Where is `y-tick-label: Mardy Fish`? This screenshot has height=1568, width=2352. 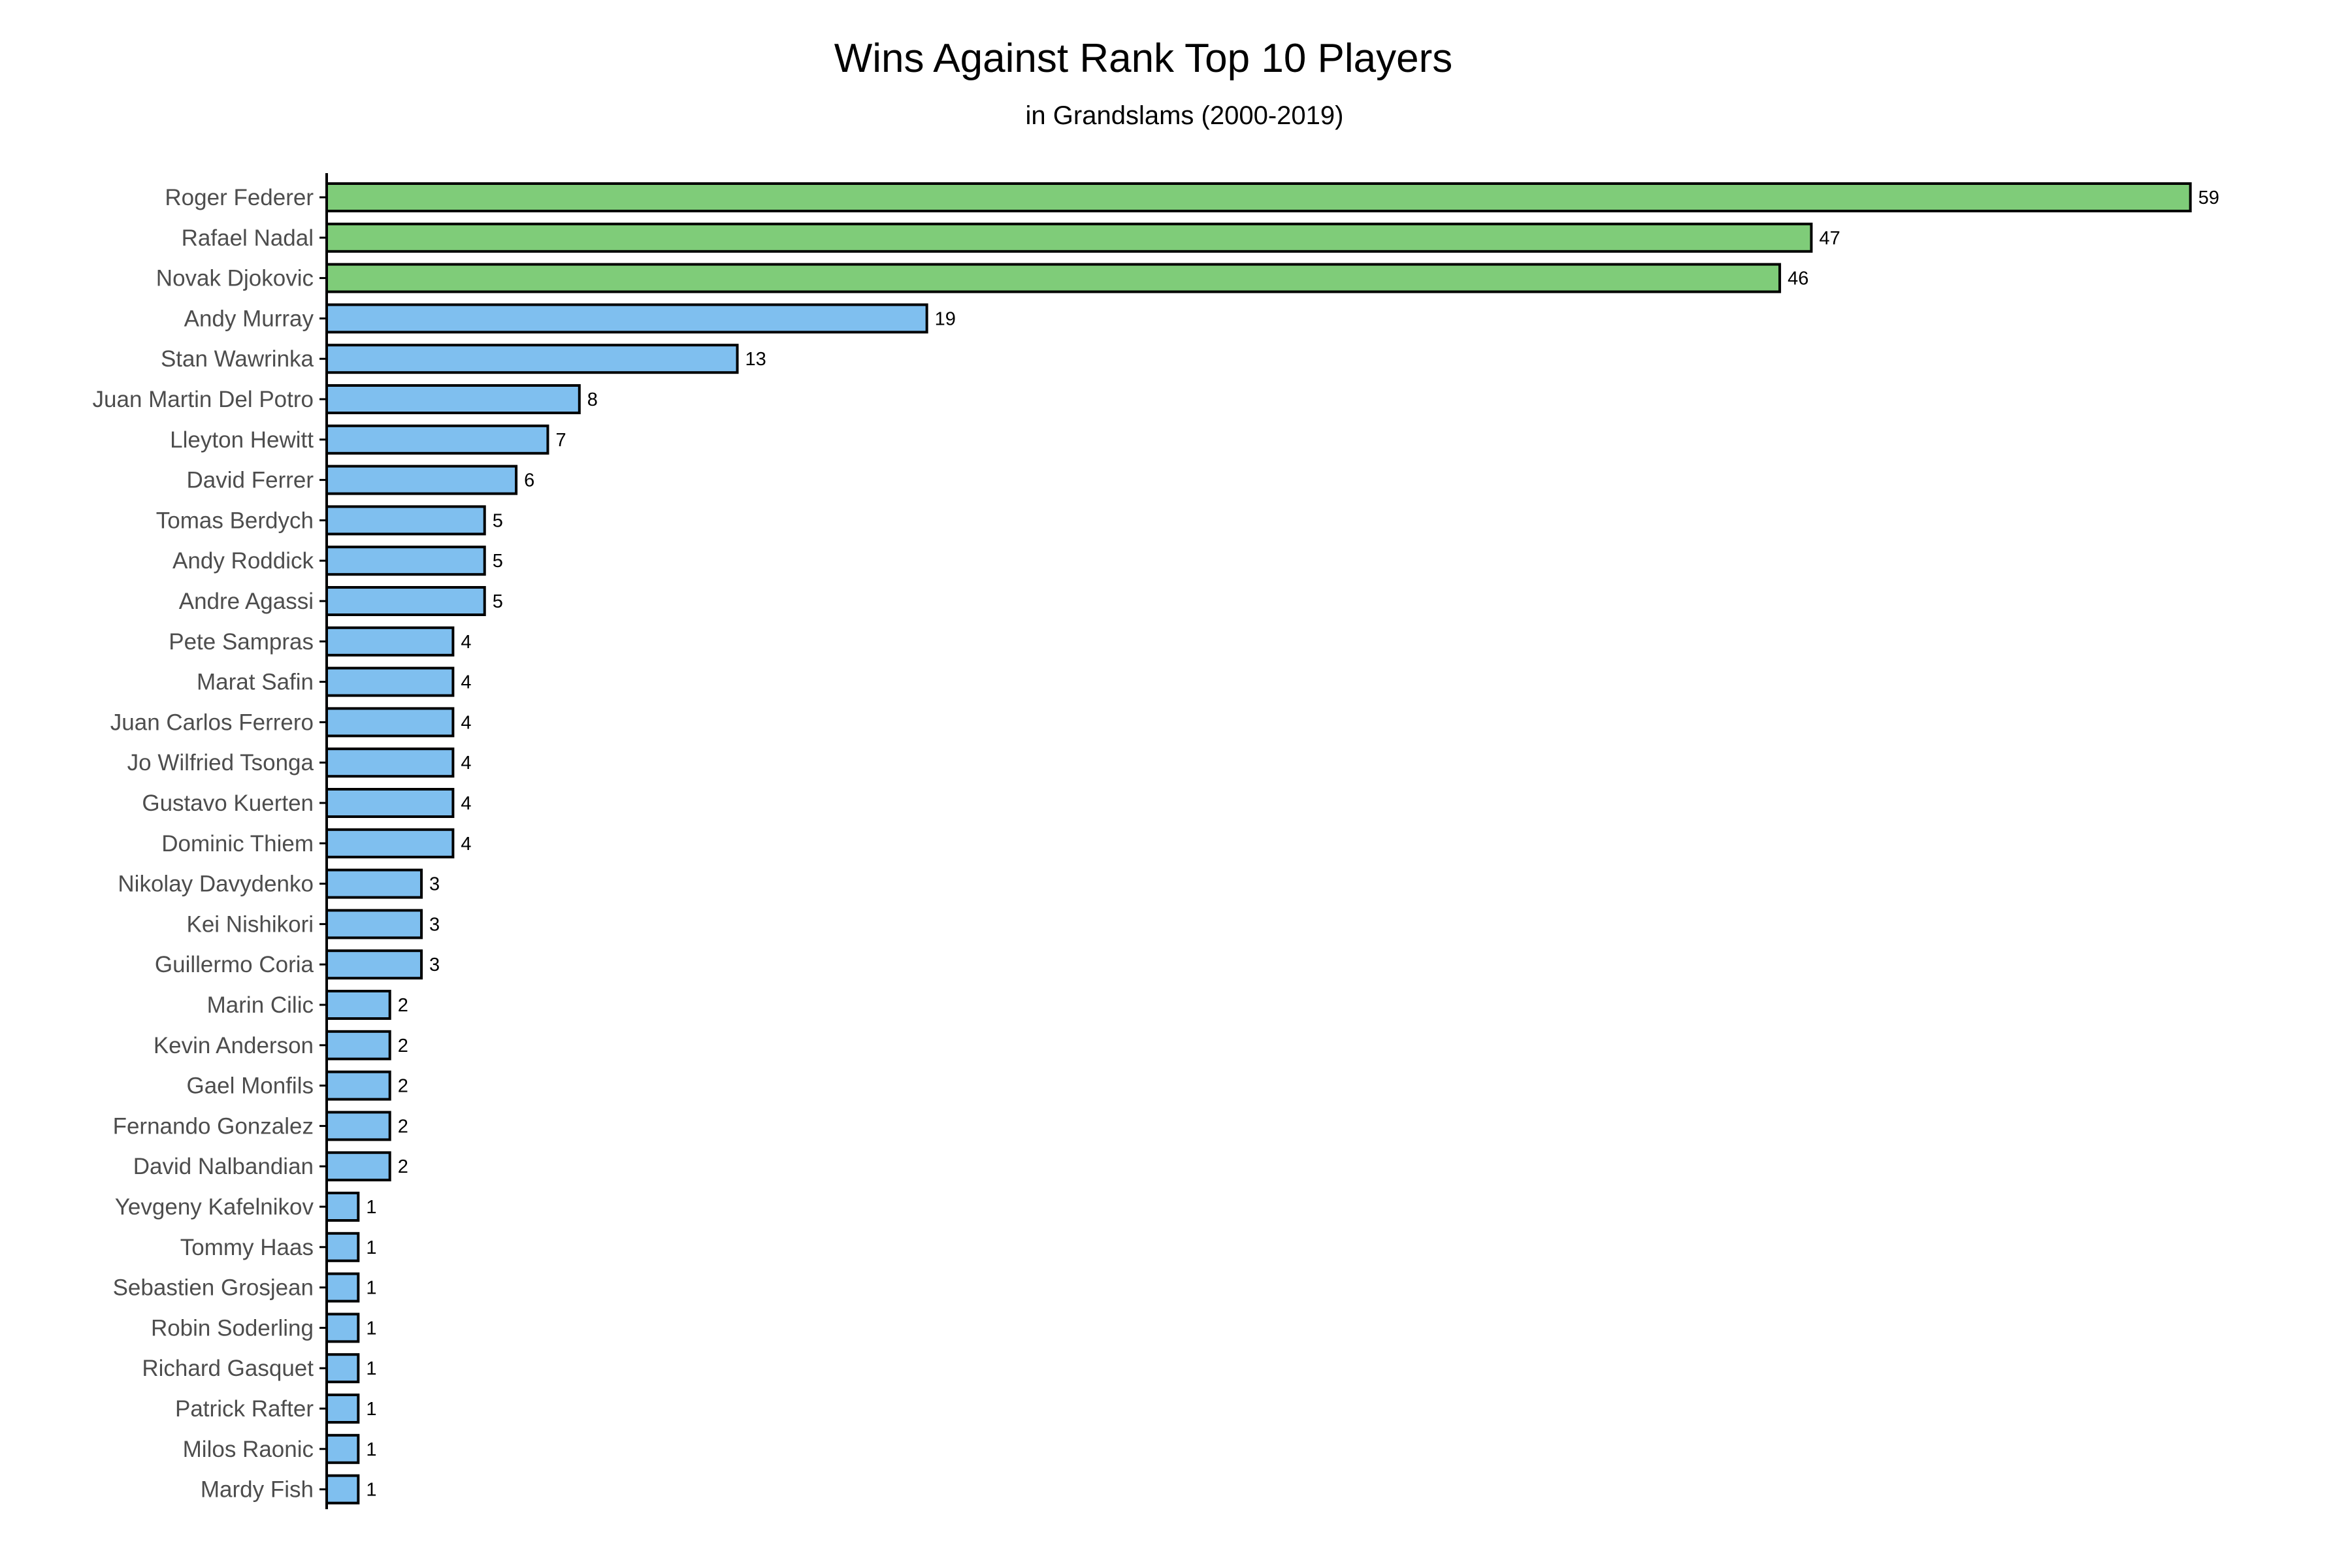
y-tick-label: Mardy Fish is located at coordinates (257, 1490).